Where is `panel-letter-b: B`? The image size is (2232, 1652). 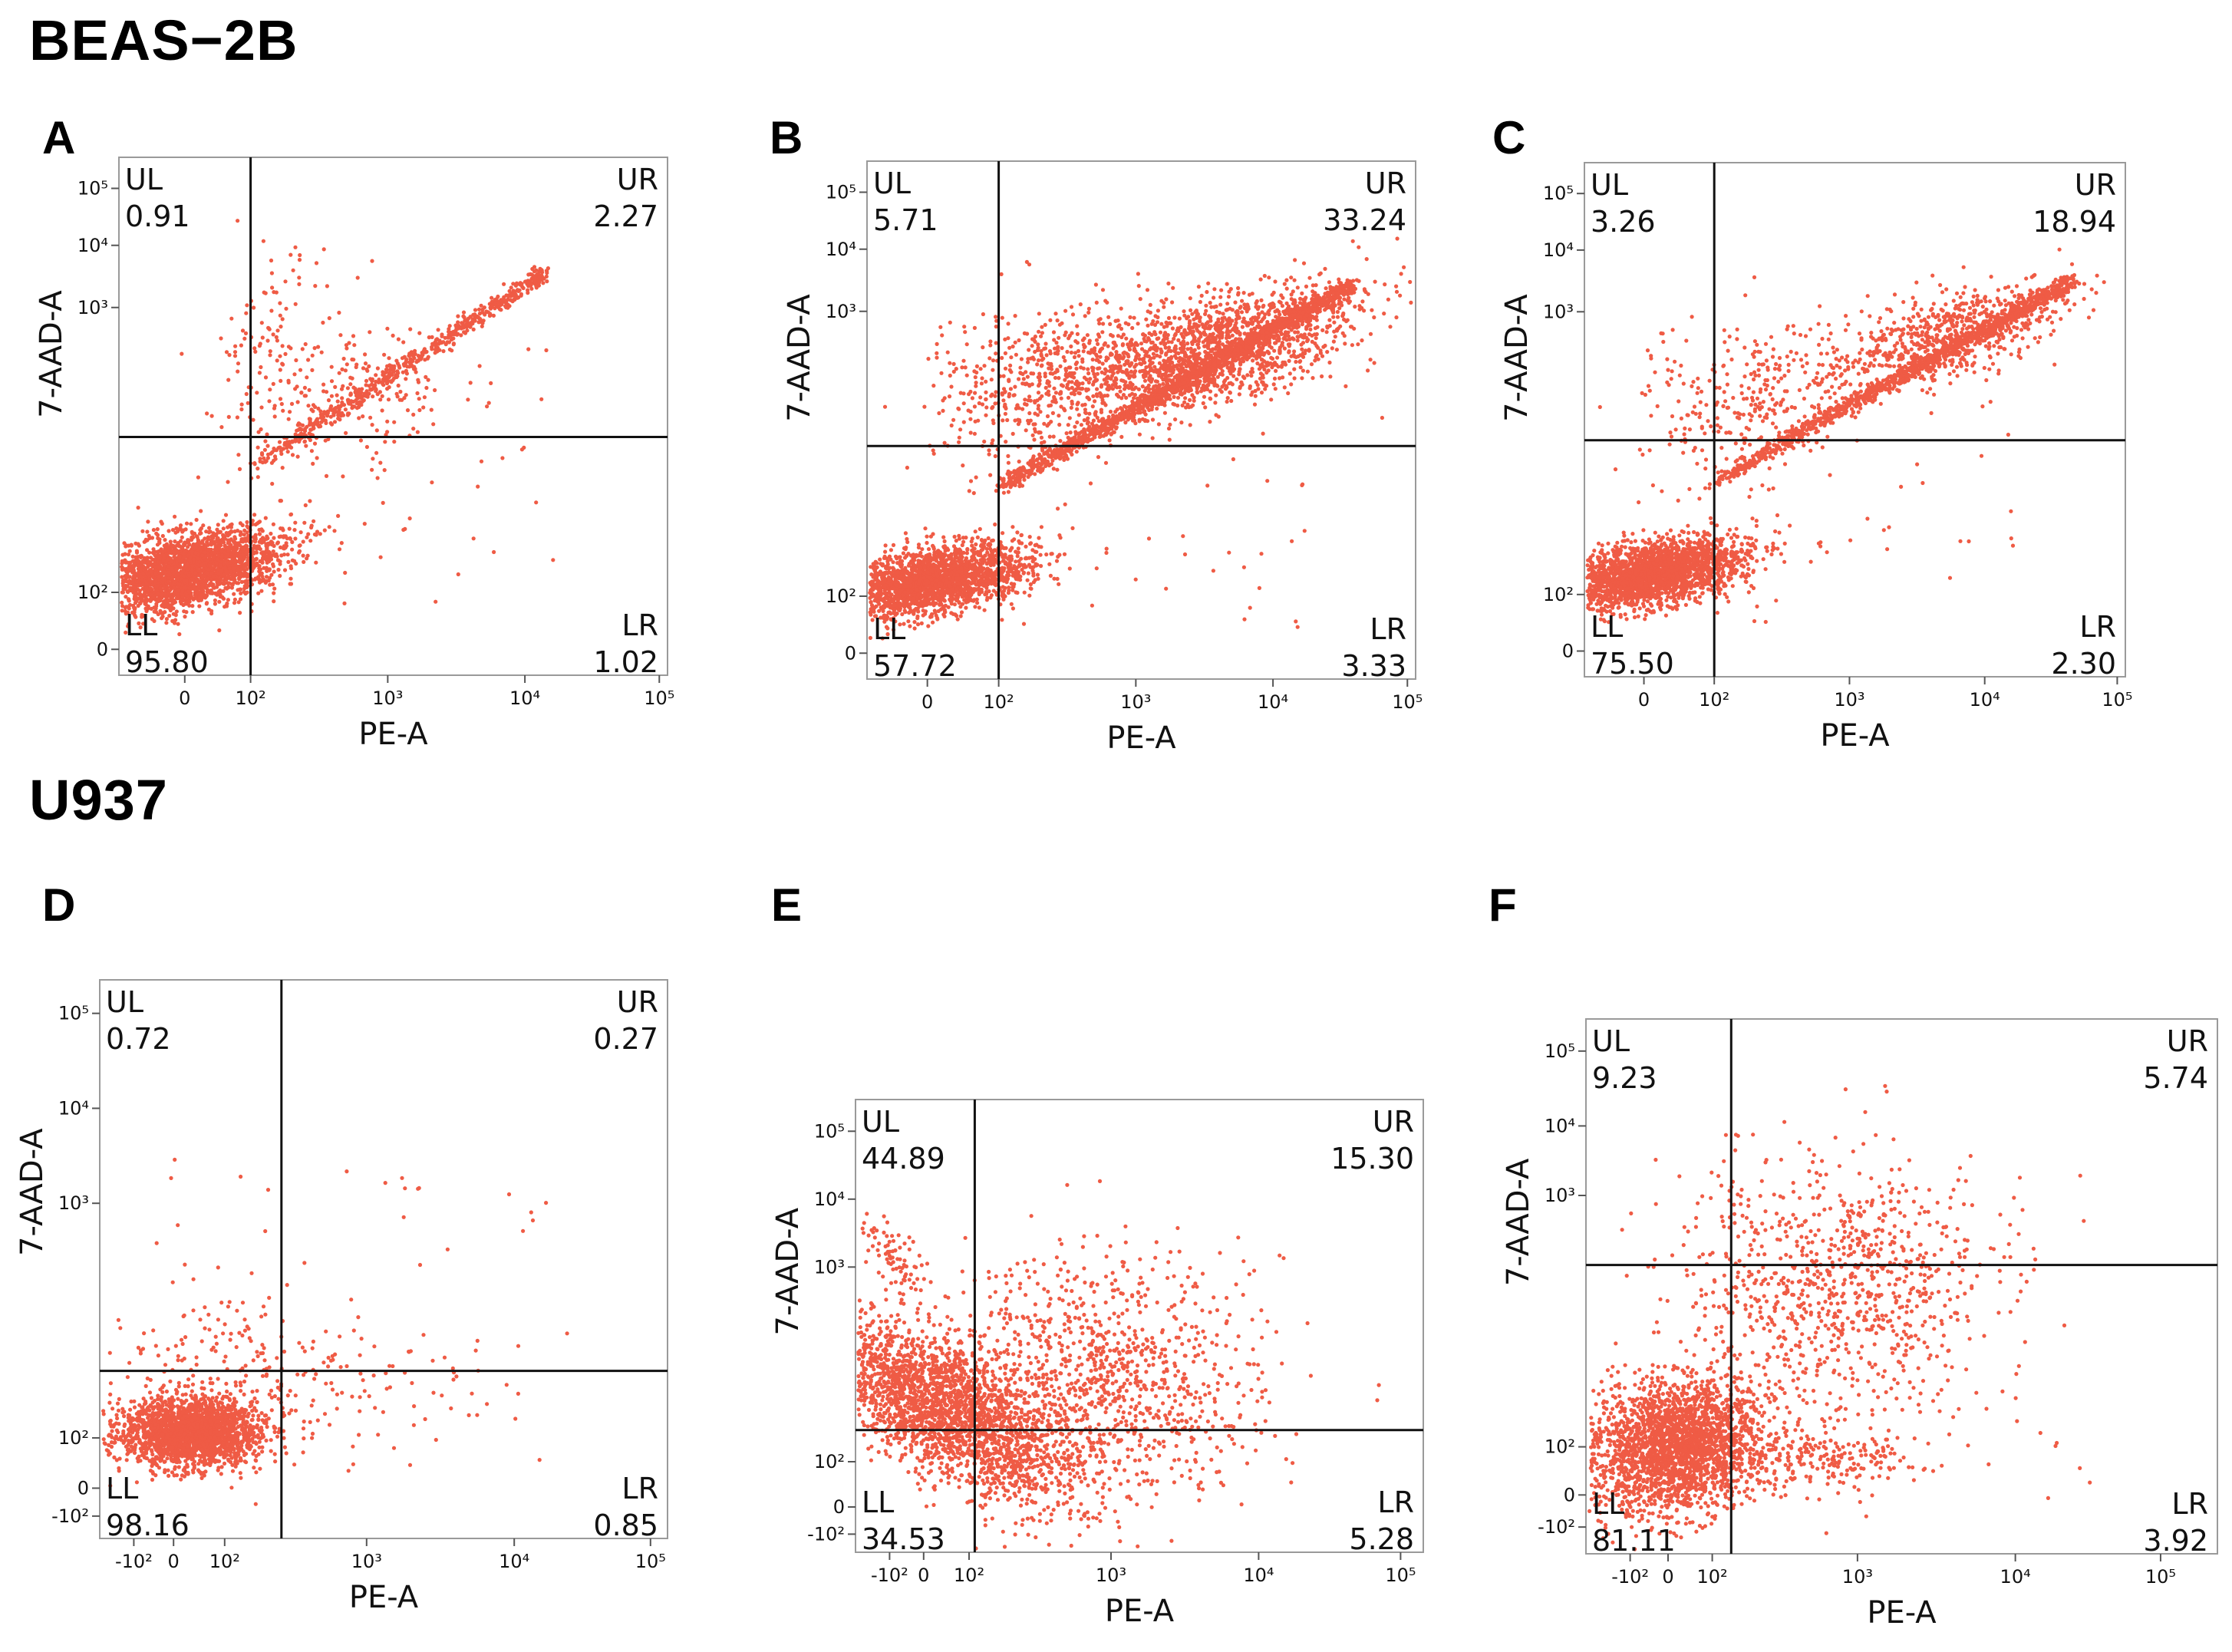 panel-letter-b: B is located at coordinates (787, 137).